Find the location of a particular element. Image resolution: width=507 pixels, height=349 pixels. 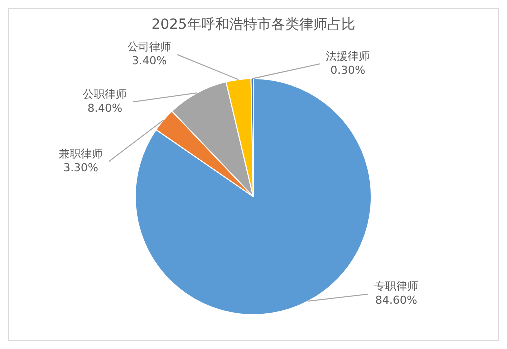

data-label: 84.60% is located at coordinates (396, 301).